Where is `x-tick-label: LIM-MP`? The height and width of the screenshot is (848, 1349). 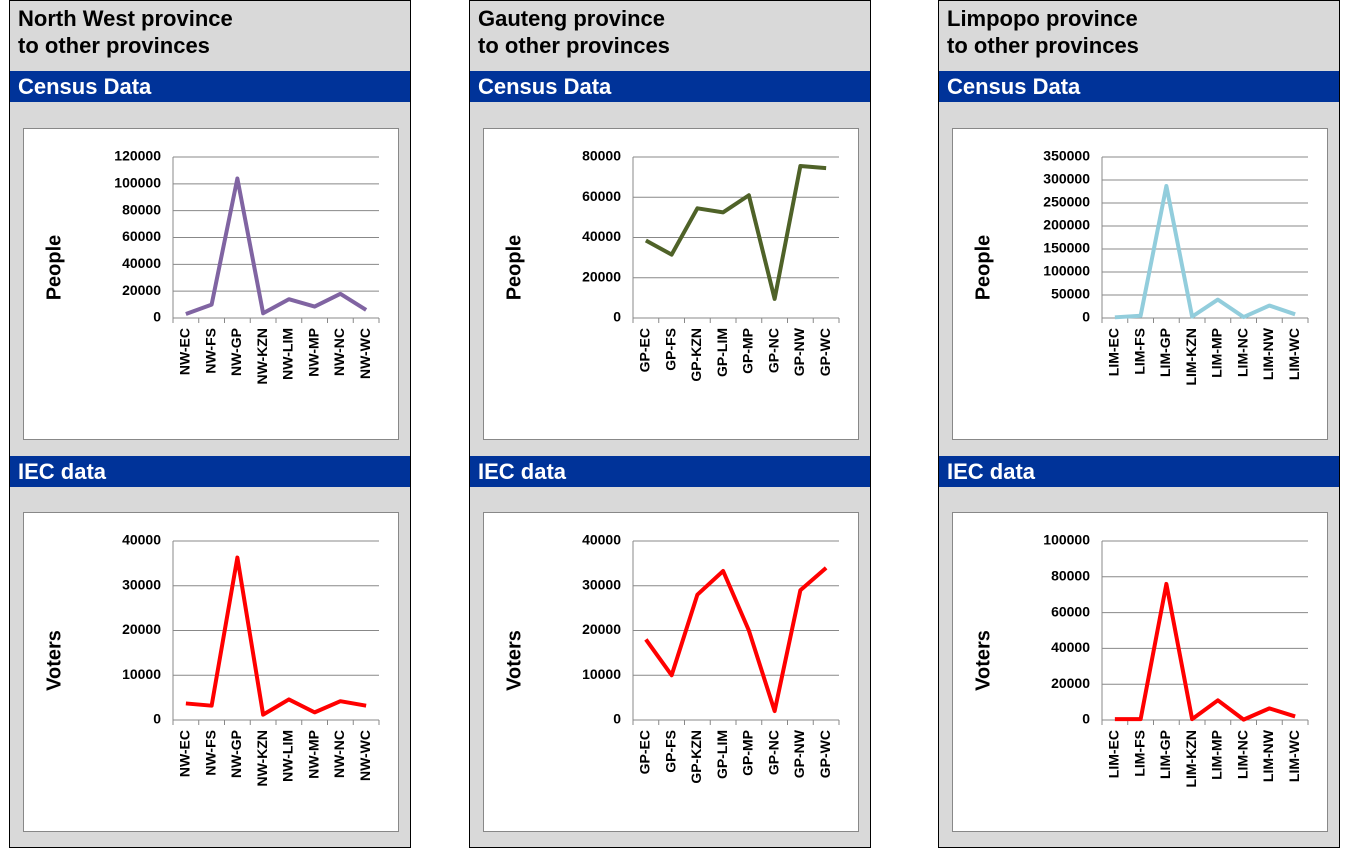 x-tick-label: LIM-MP is located at coordinates (1217, 755).